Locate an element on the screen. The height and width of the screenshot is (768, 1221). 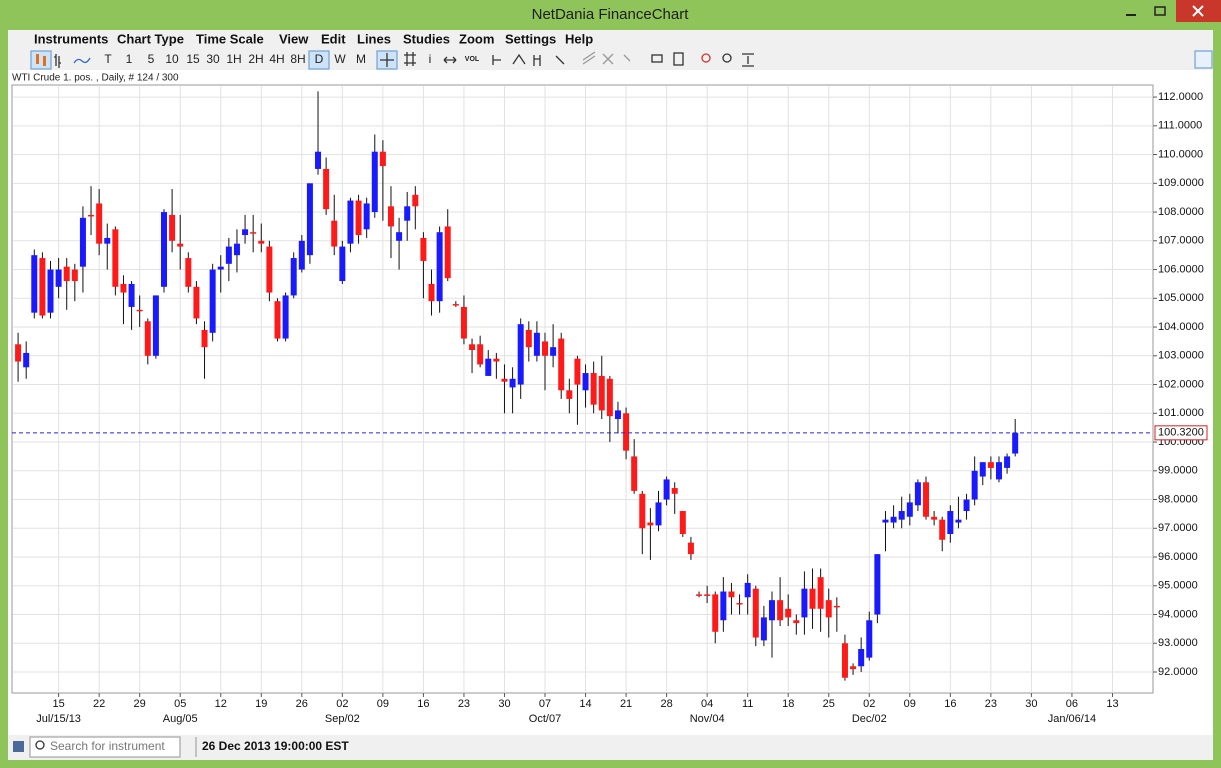
y-tick-label: 104.0000 is located at coordinates (1181, 327).